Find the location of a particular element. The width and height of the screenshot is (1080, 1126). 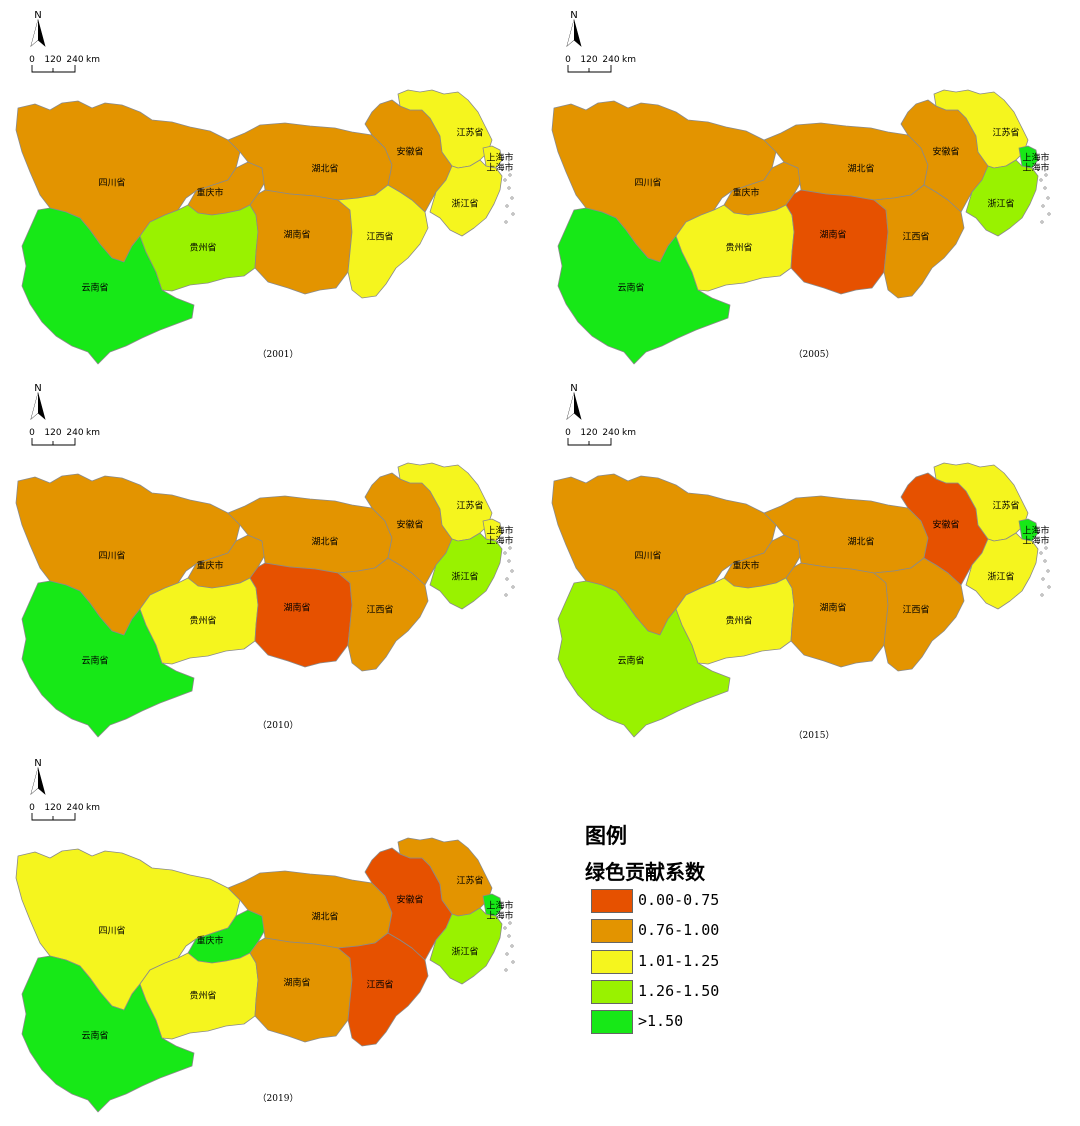

map-year-label: （2005） is located at coordinates (814, 354).